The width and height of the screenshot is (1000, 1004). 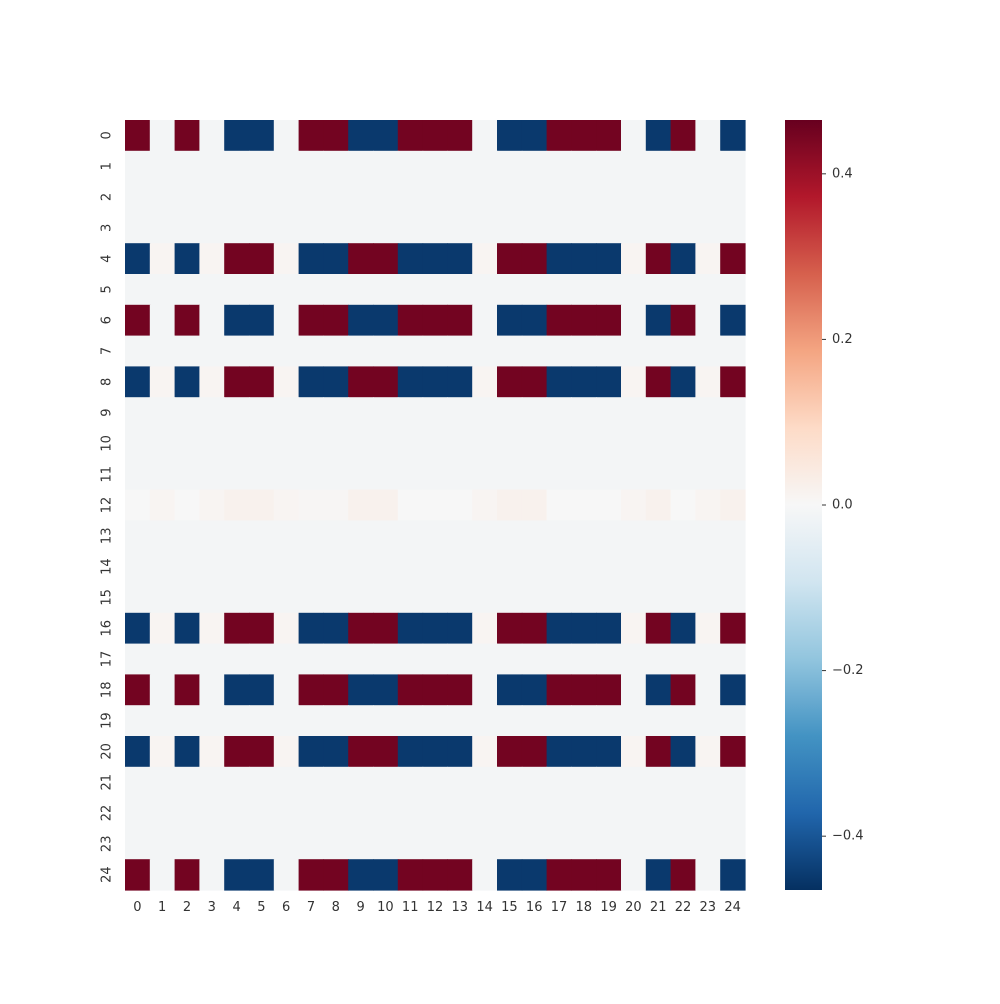 What do you see at coordinates (212, 444) in the screenshot?
I see `heatmap-cell-r10-c3` at bounding box center [212, 444].